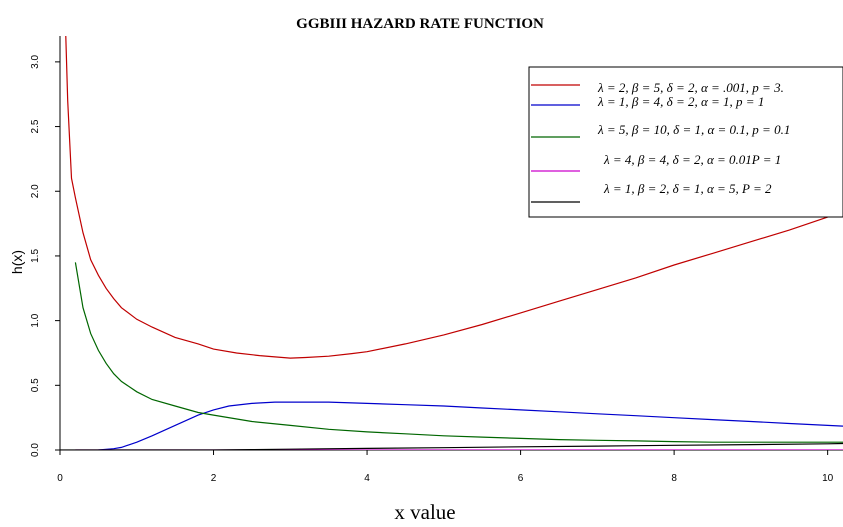 This screenshot has height=527, width=843. Describe the element at coordinates (35, 385) in the screenshot. I see `y-tick-label: 0.5` at that location.